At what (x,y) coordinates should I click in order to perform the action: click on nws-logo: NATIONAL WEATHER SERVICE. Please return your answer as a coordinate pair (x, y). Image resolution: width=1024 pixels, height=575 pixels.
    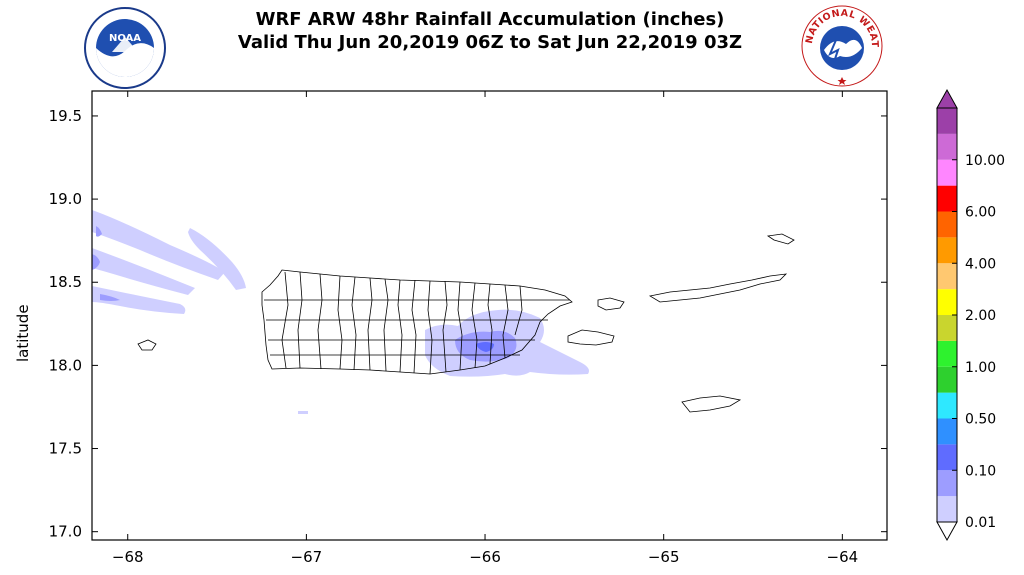
    Looking at the image, I should click on (841, 45).